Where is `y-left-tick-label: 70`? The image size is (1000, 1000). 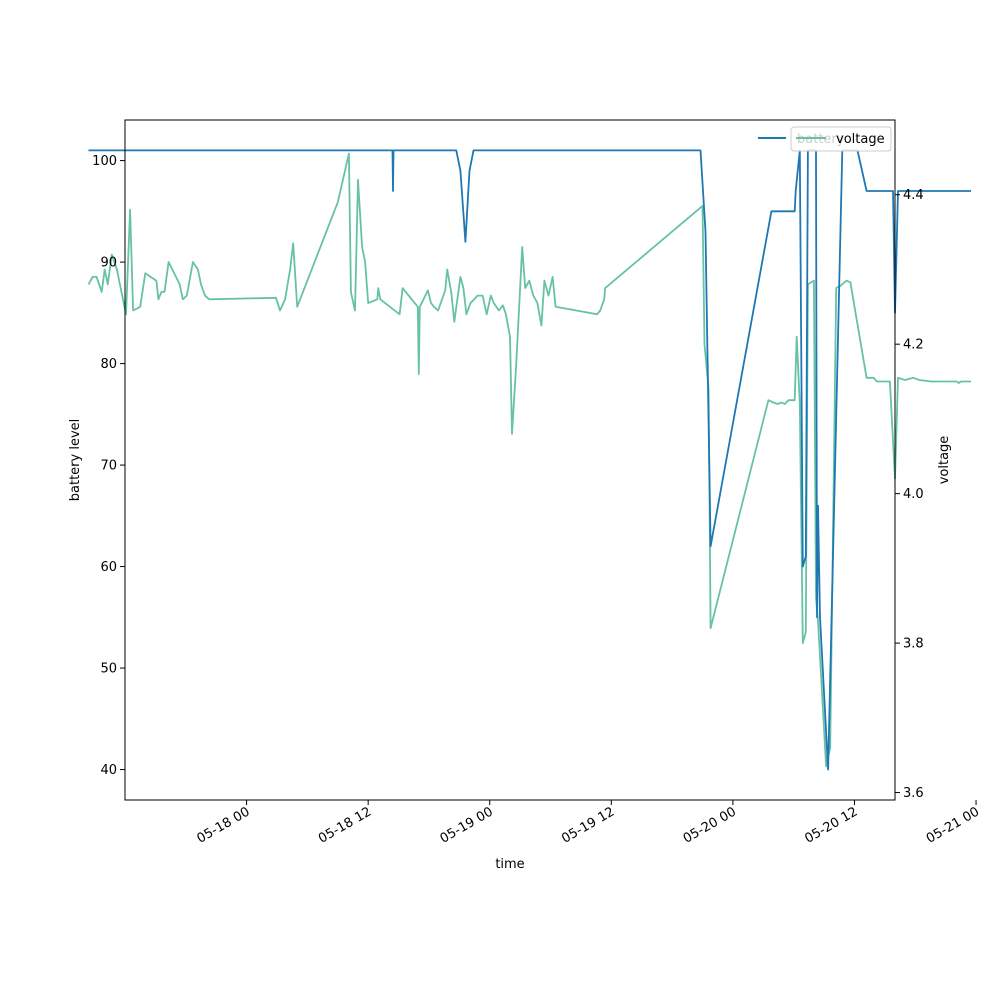
y-left-tick-label: 70 is located at coordinates (108, 466).